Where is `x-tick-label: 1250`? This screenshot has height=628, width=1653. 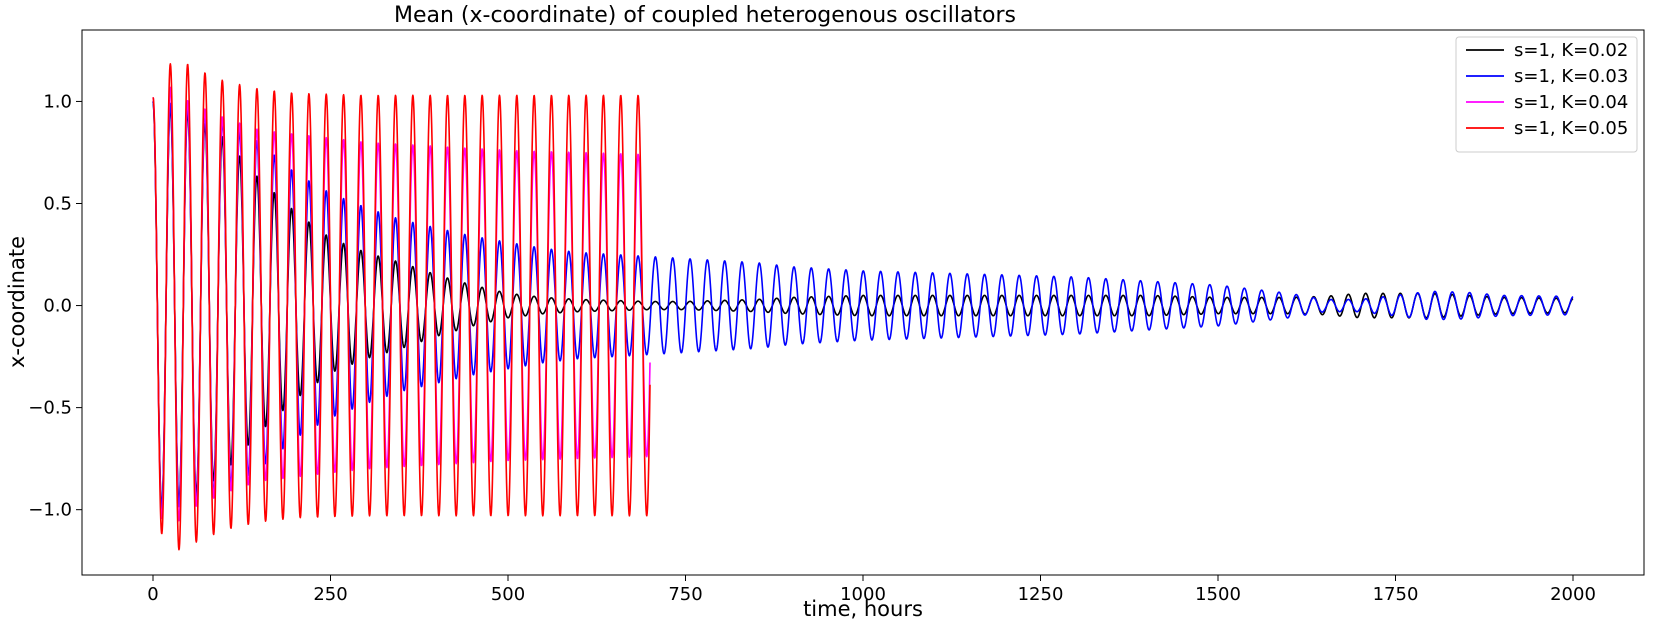
x-tick-label: 1250 is located at coordinates (1041, 594).